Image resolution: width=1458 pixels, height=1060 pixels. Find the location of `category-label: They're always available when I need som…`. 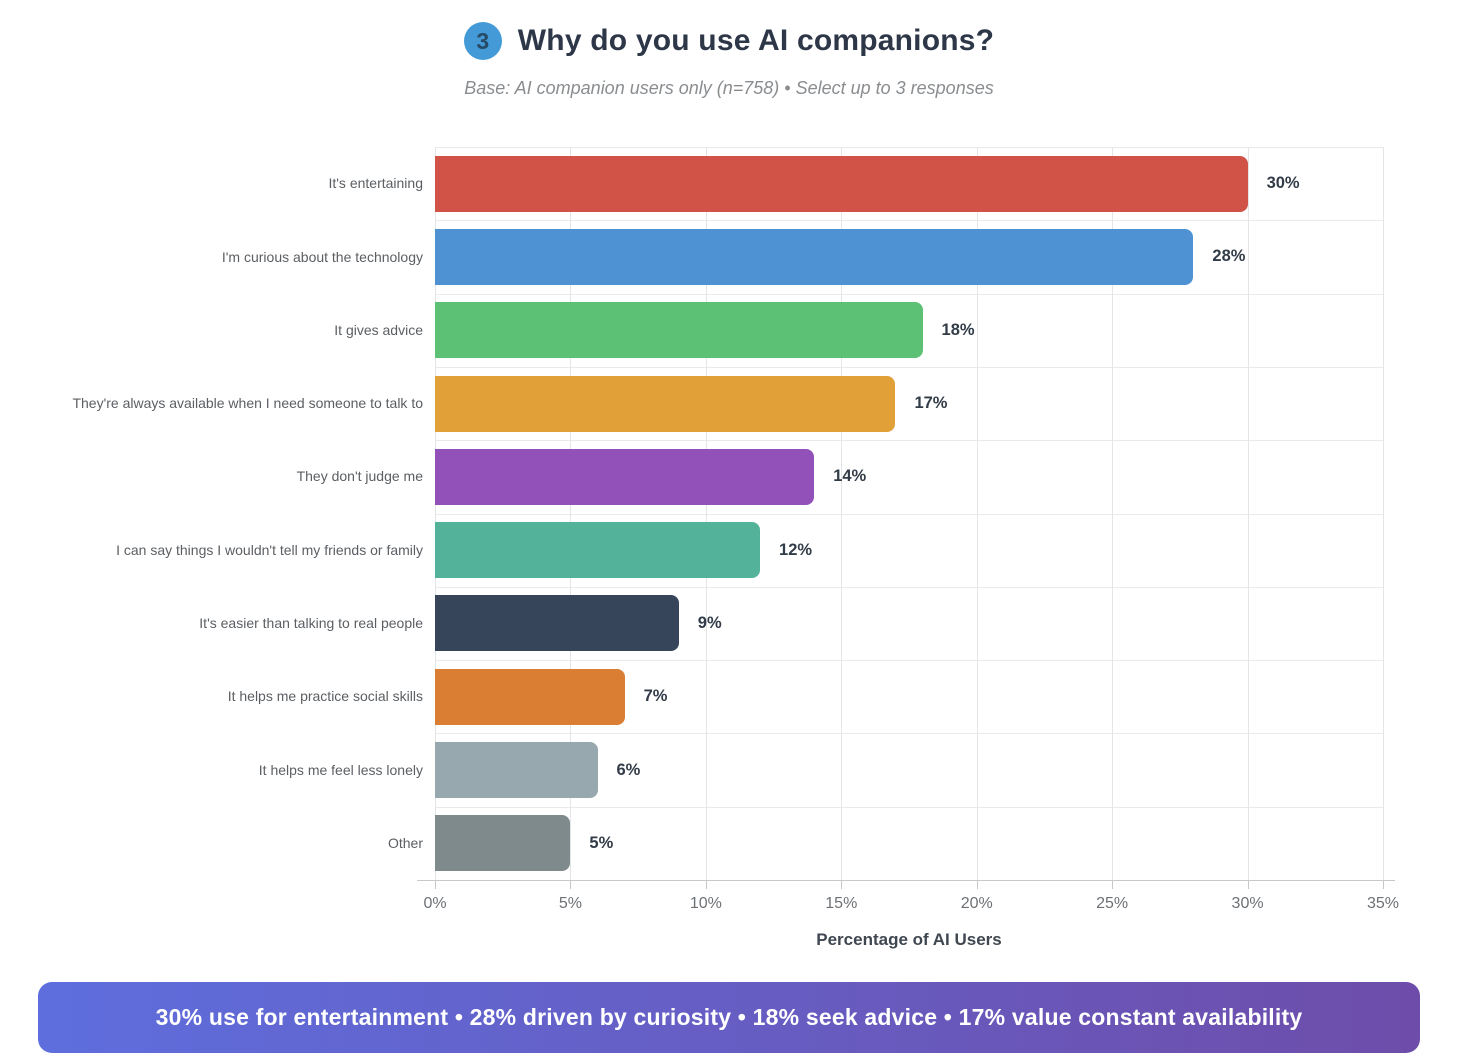

category-label: They're always available when I need som… is located at coordinates (247, 403).